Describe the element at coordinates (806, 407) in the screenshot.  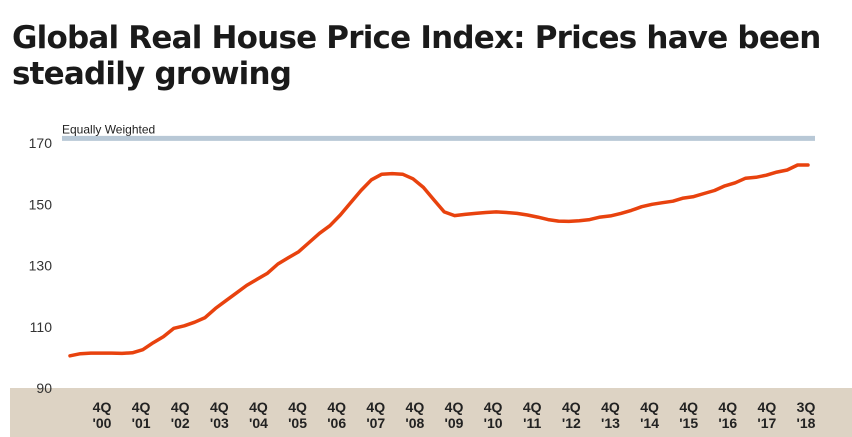
I see `x-tick-quarter: 3Q` at that location.